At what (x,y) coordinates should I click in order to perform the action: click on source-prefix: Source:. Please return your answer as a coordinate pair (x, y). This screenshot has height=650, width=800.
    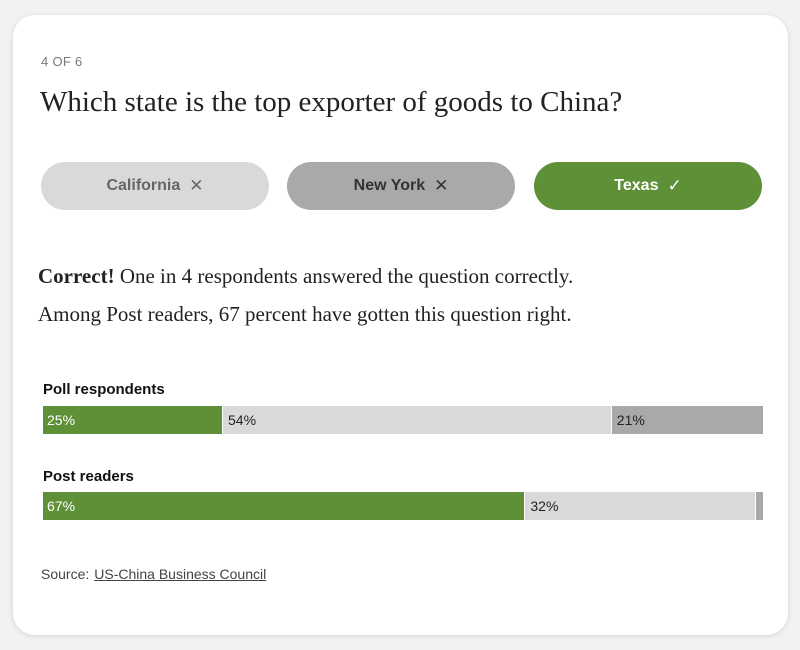
    Looking at the image, I should click on (65, 574).